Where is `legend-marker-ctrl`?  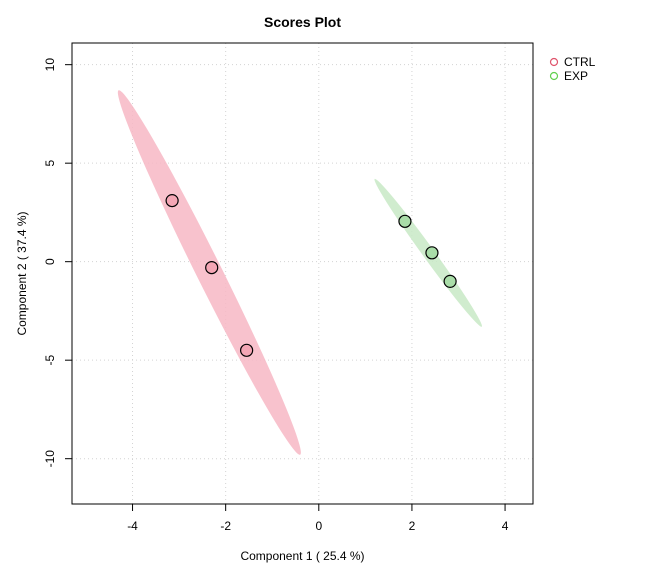 legend-marker-ctrl is located at coordinates (554, 62).